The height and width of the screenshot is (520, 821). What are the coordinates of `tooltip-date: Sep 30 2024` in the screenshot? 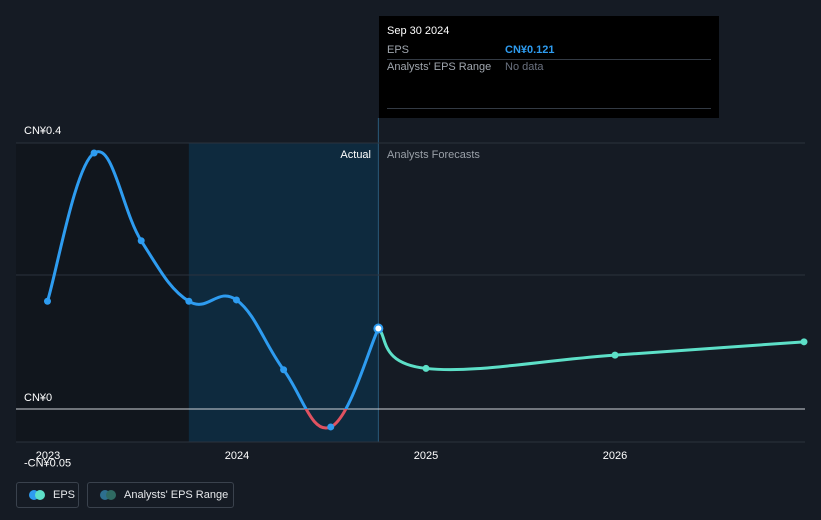 It's located at (418, 31).